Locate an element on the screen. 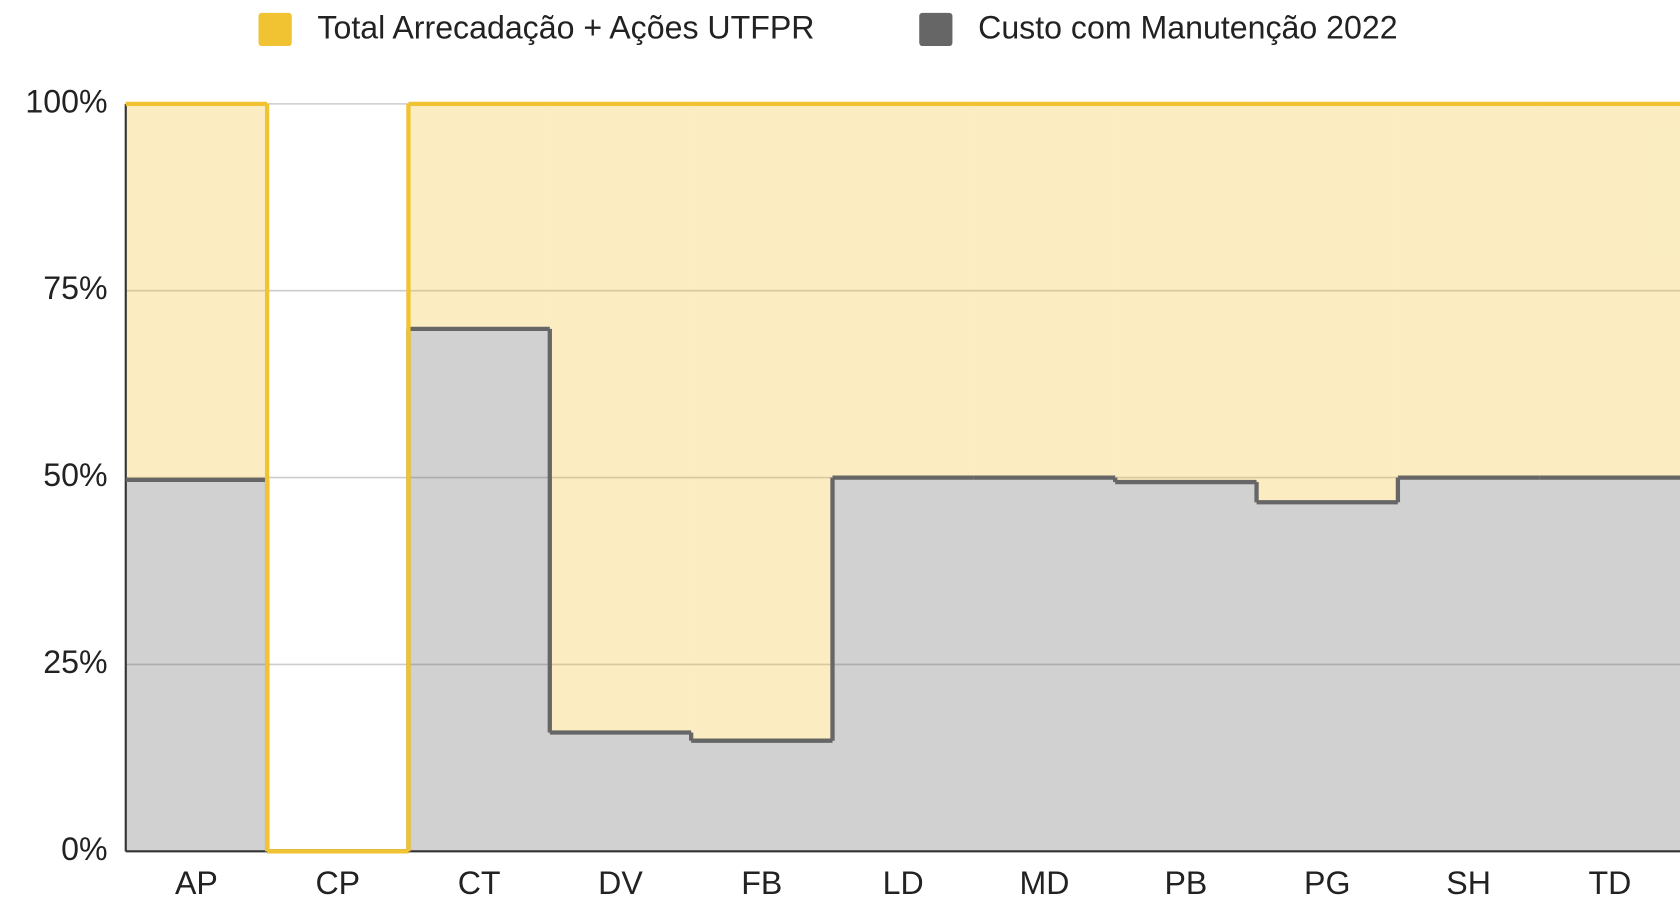 This screenshot has height=907, width=1680. legend-label: Total Arrecadação + Ações UTFPR is located at coordinates (565, 27).